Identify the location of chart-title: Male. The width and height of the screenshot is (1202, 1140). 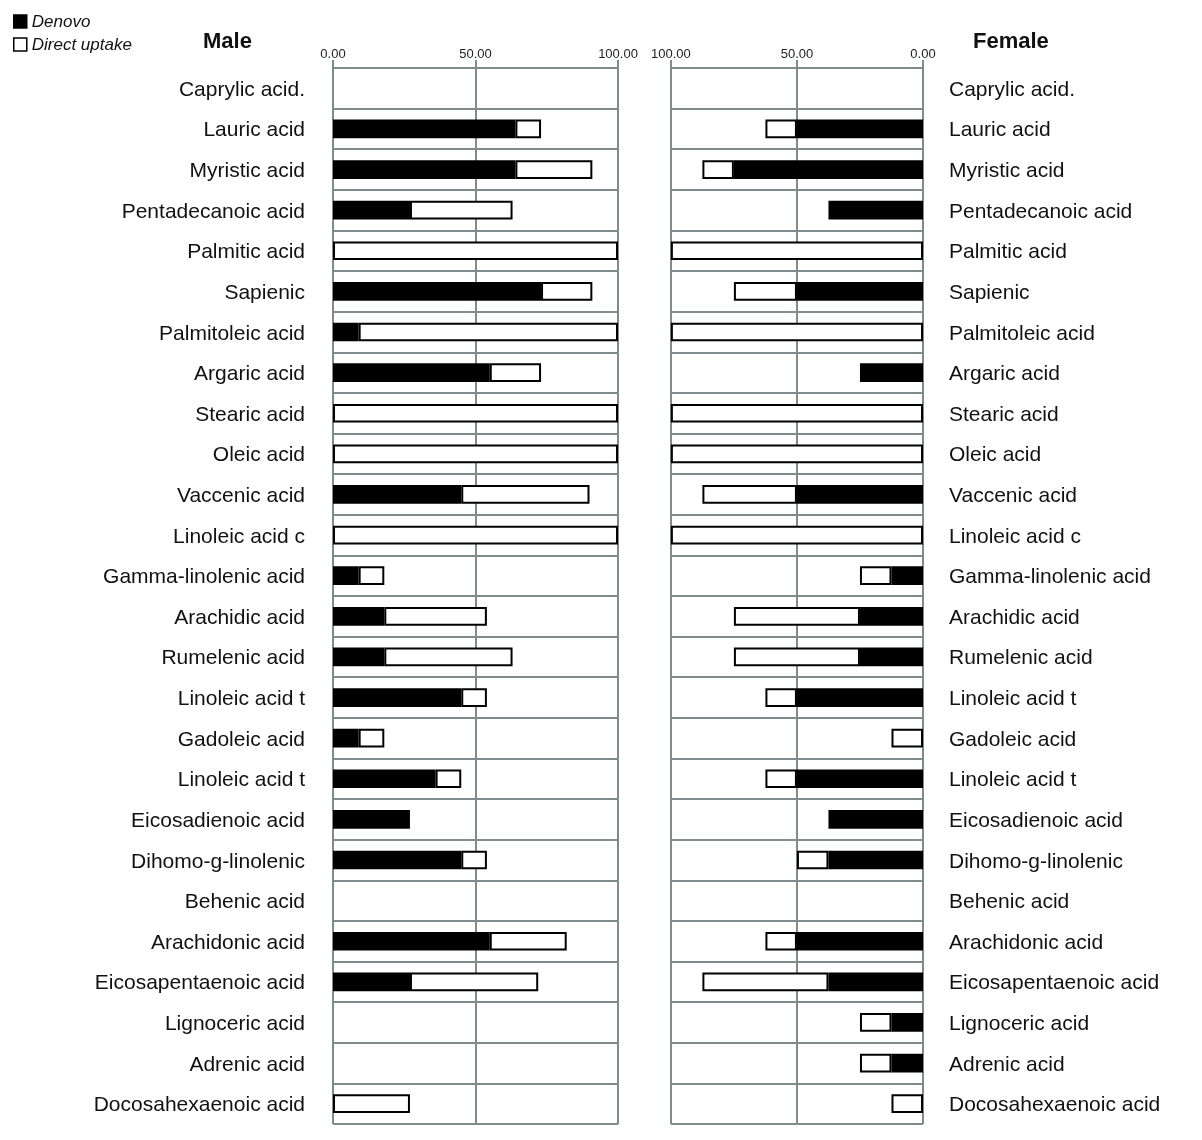
(227, 40).